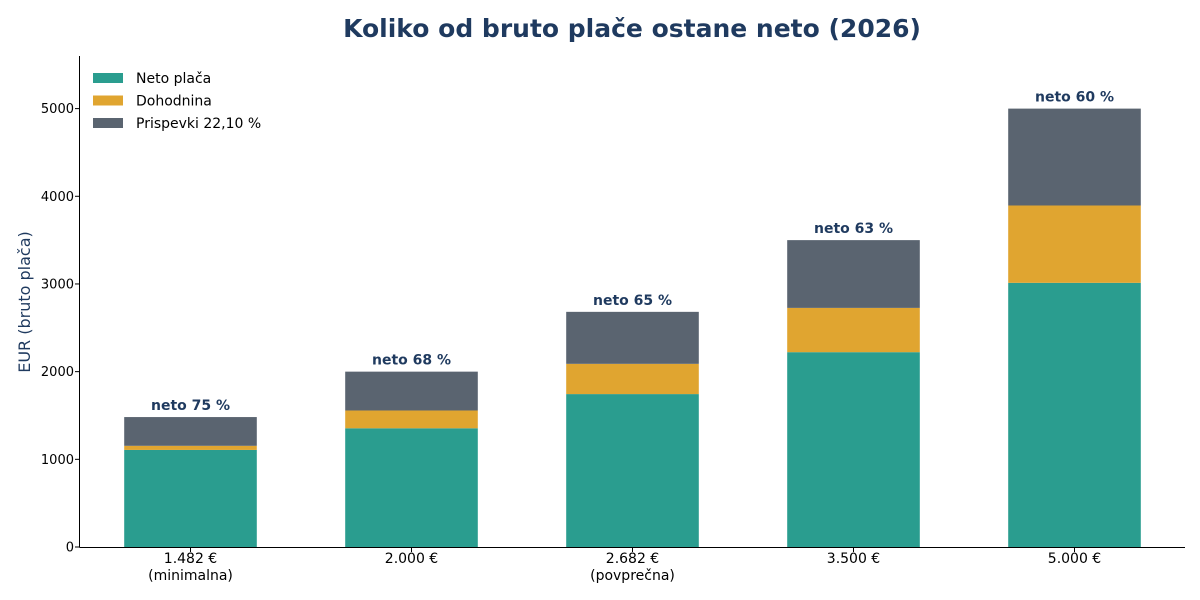  I want to click on y-tick-label: 1000, so click(57, 460).